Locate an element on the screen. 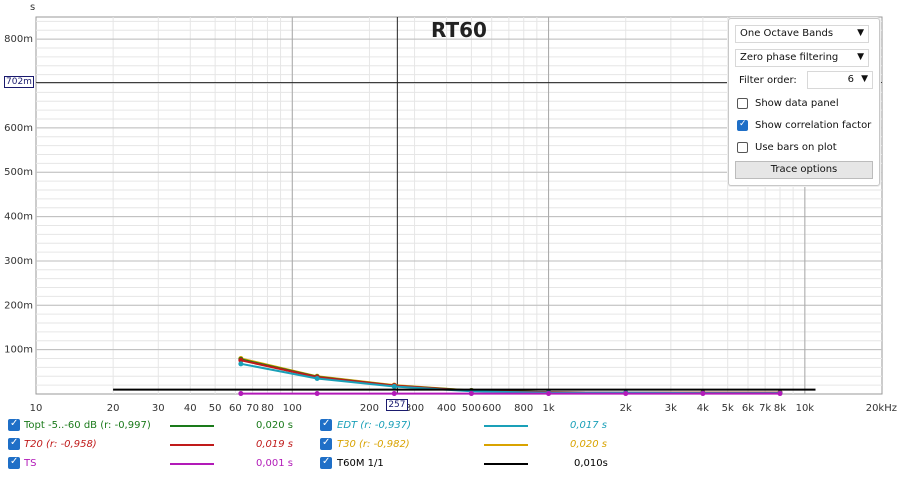 This screenshot has height=477, width=900. use-bars-checkbox is located at coordinates (742, 147).